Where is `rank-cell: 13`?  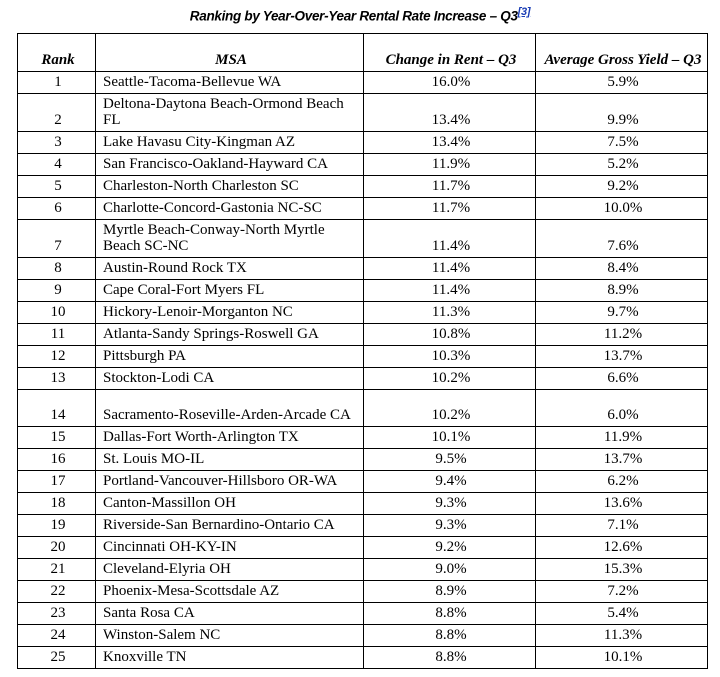 rank-cell: 13 is located at coordinates (56, 378).